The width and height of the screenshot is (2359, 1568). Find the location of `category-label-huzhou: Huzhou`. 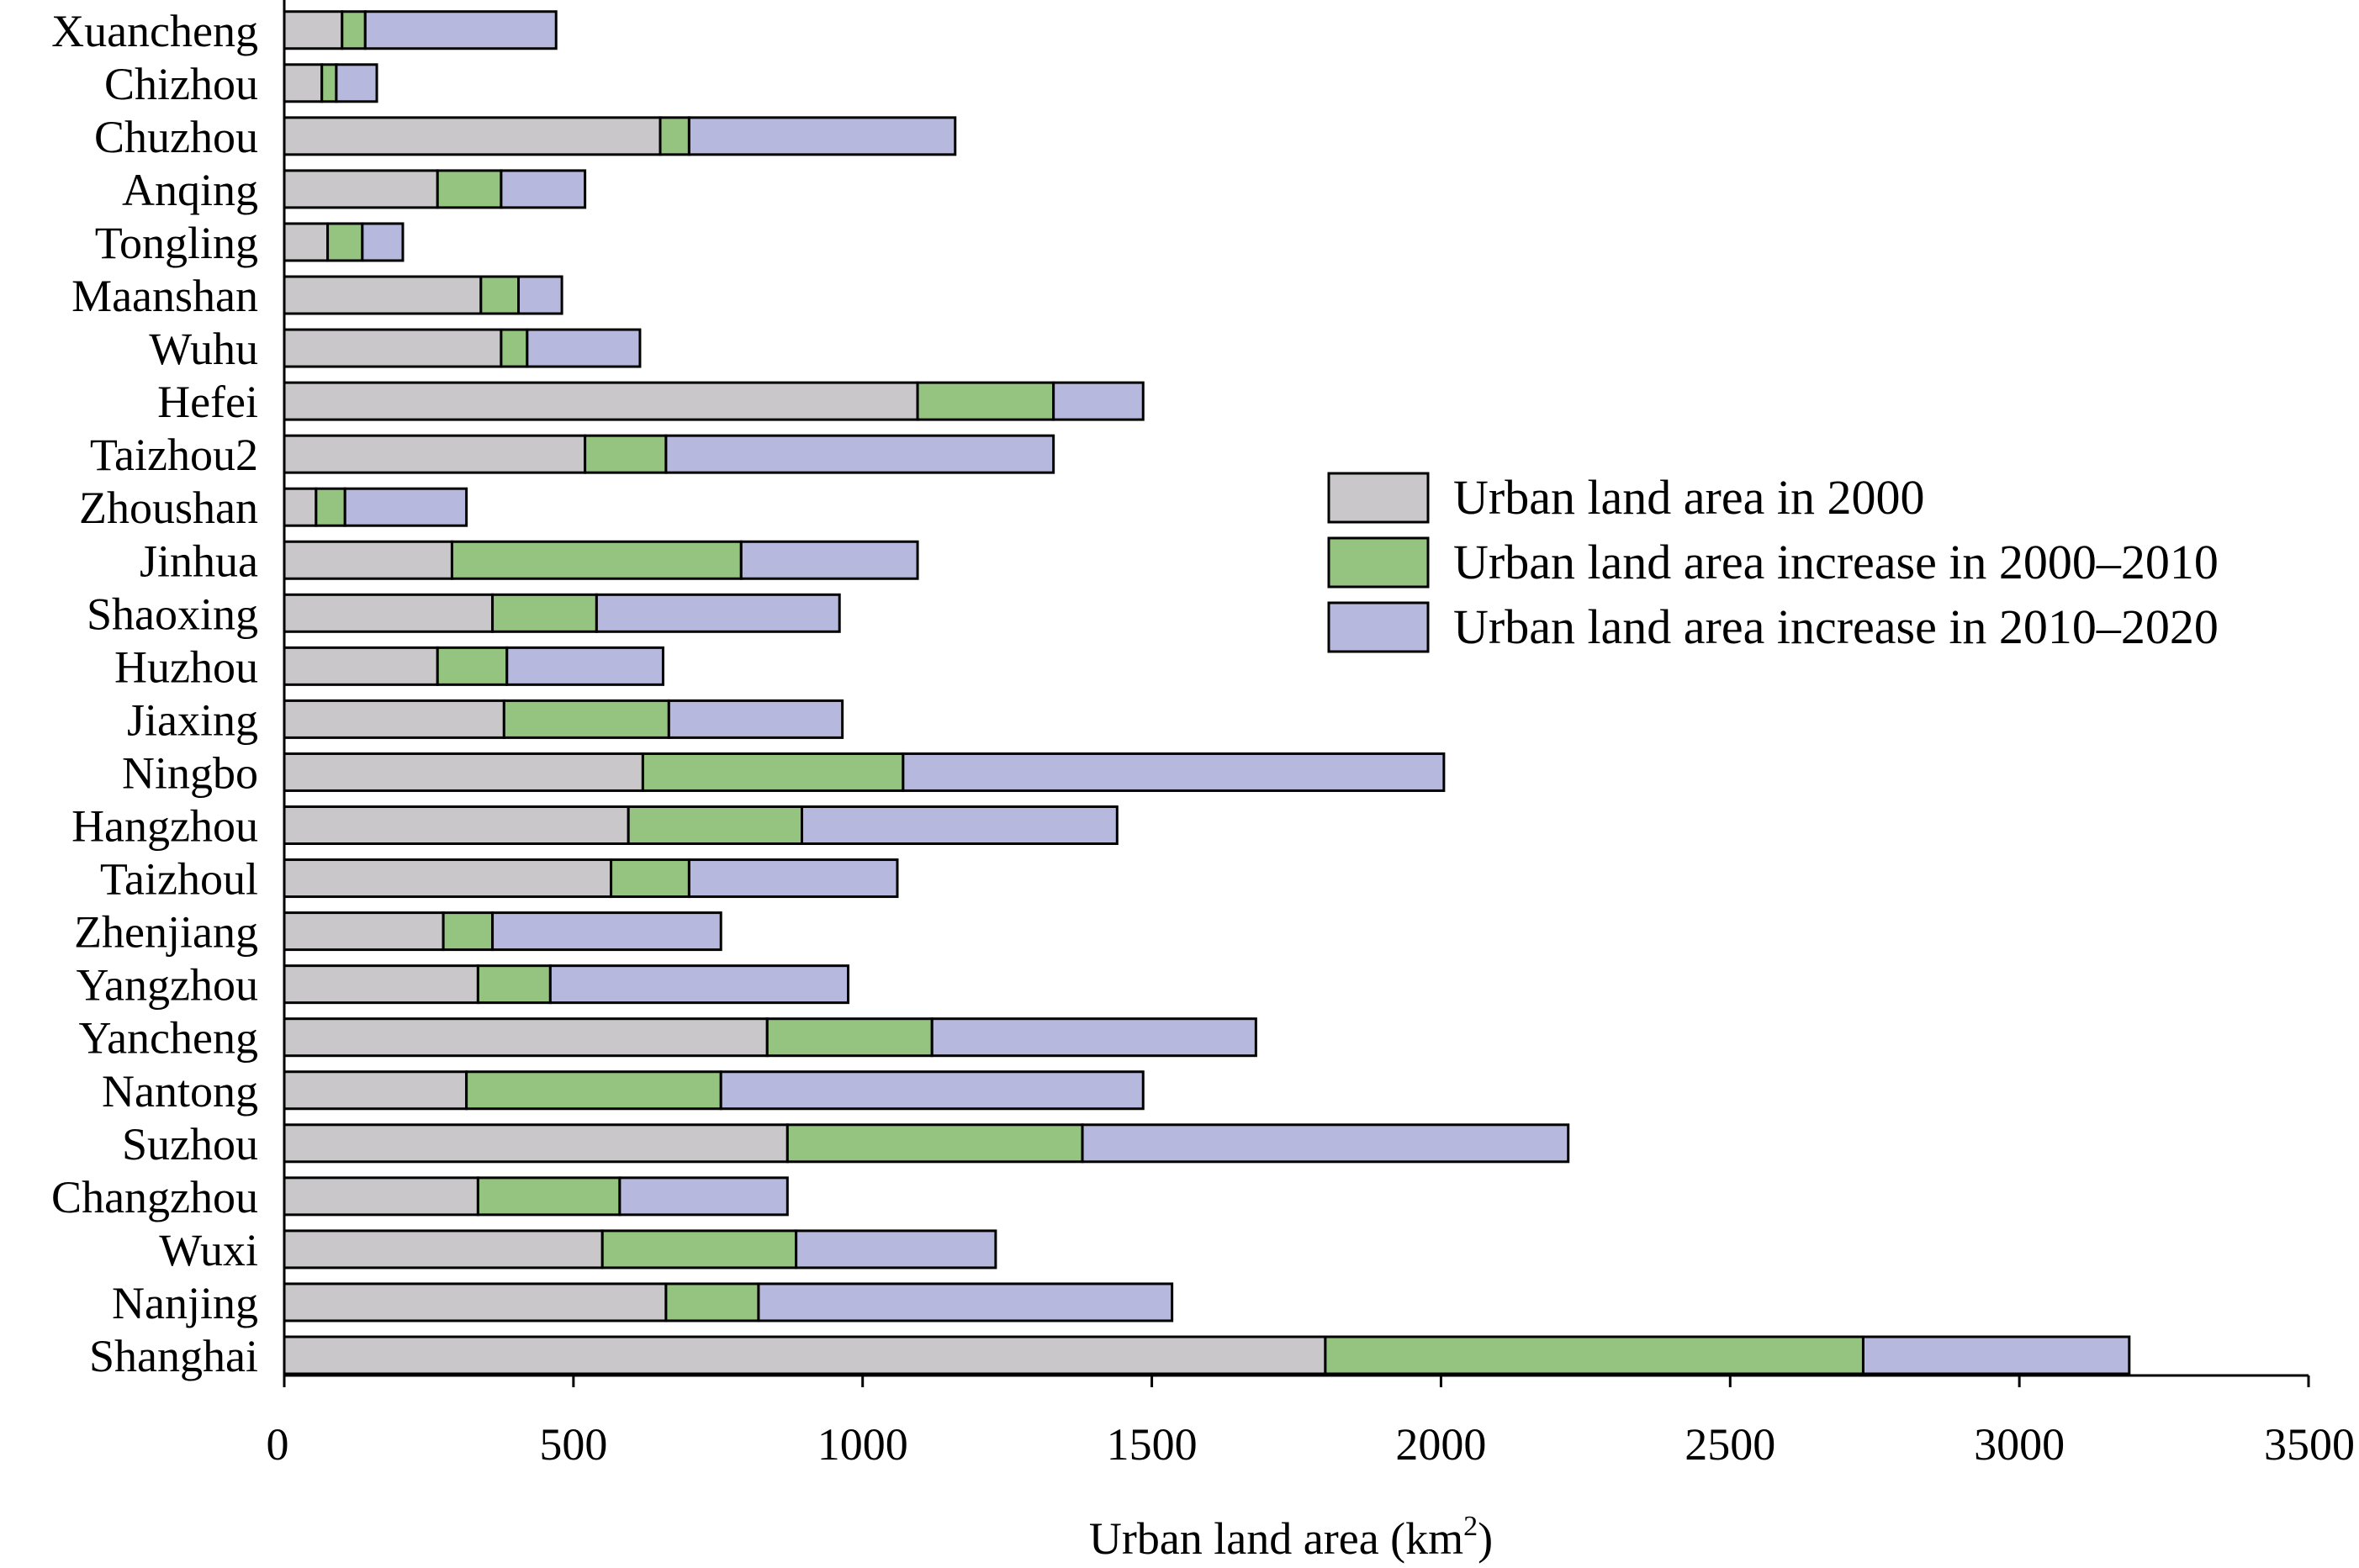

category-label-huzhou: Huzhou is located at coordinates (186, 666).